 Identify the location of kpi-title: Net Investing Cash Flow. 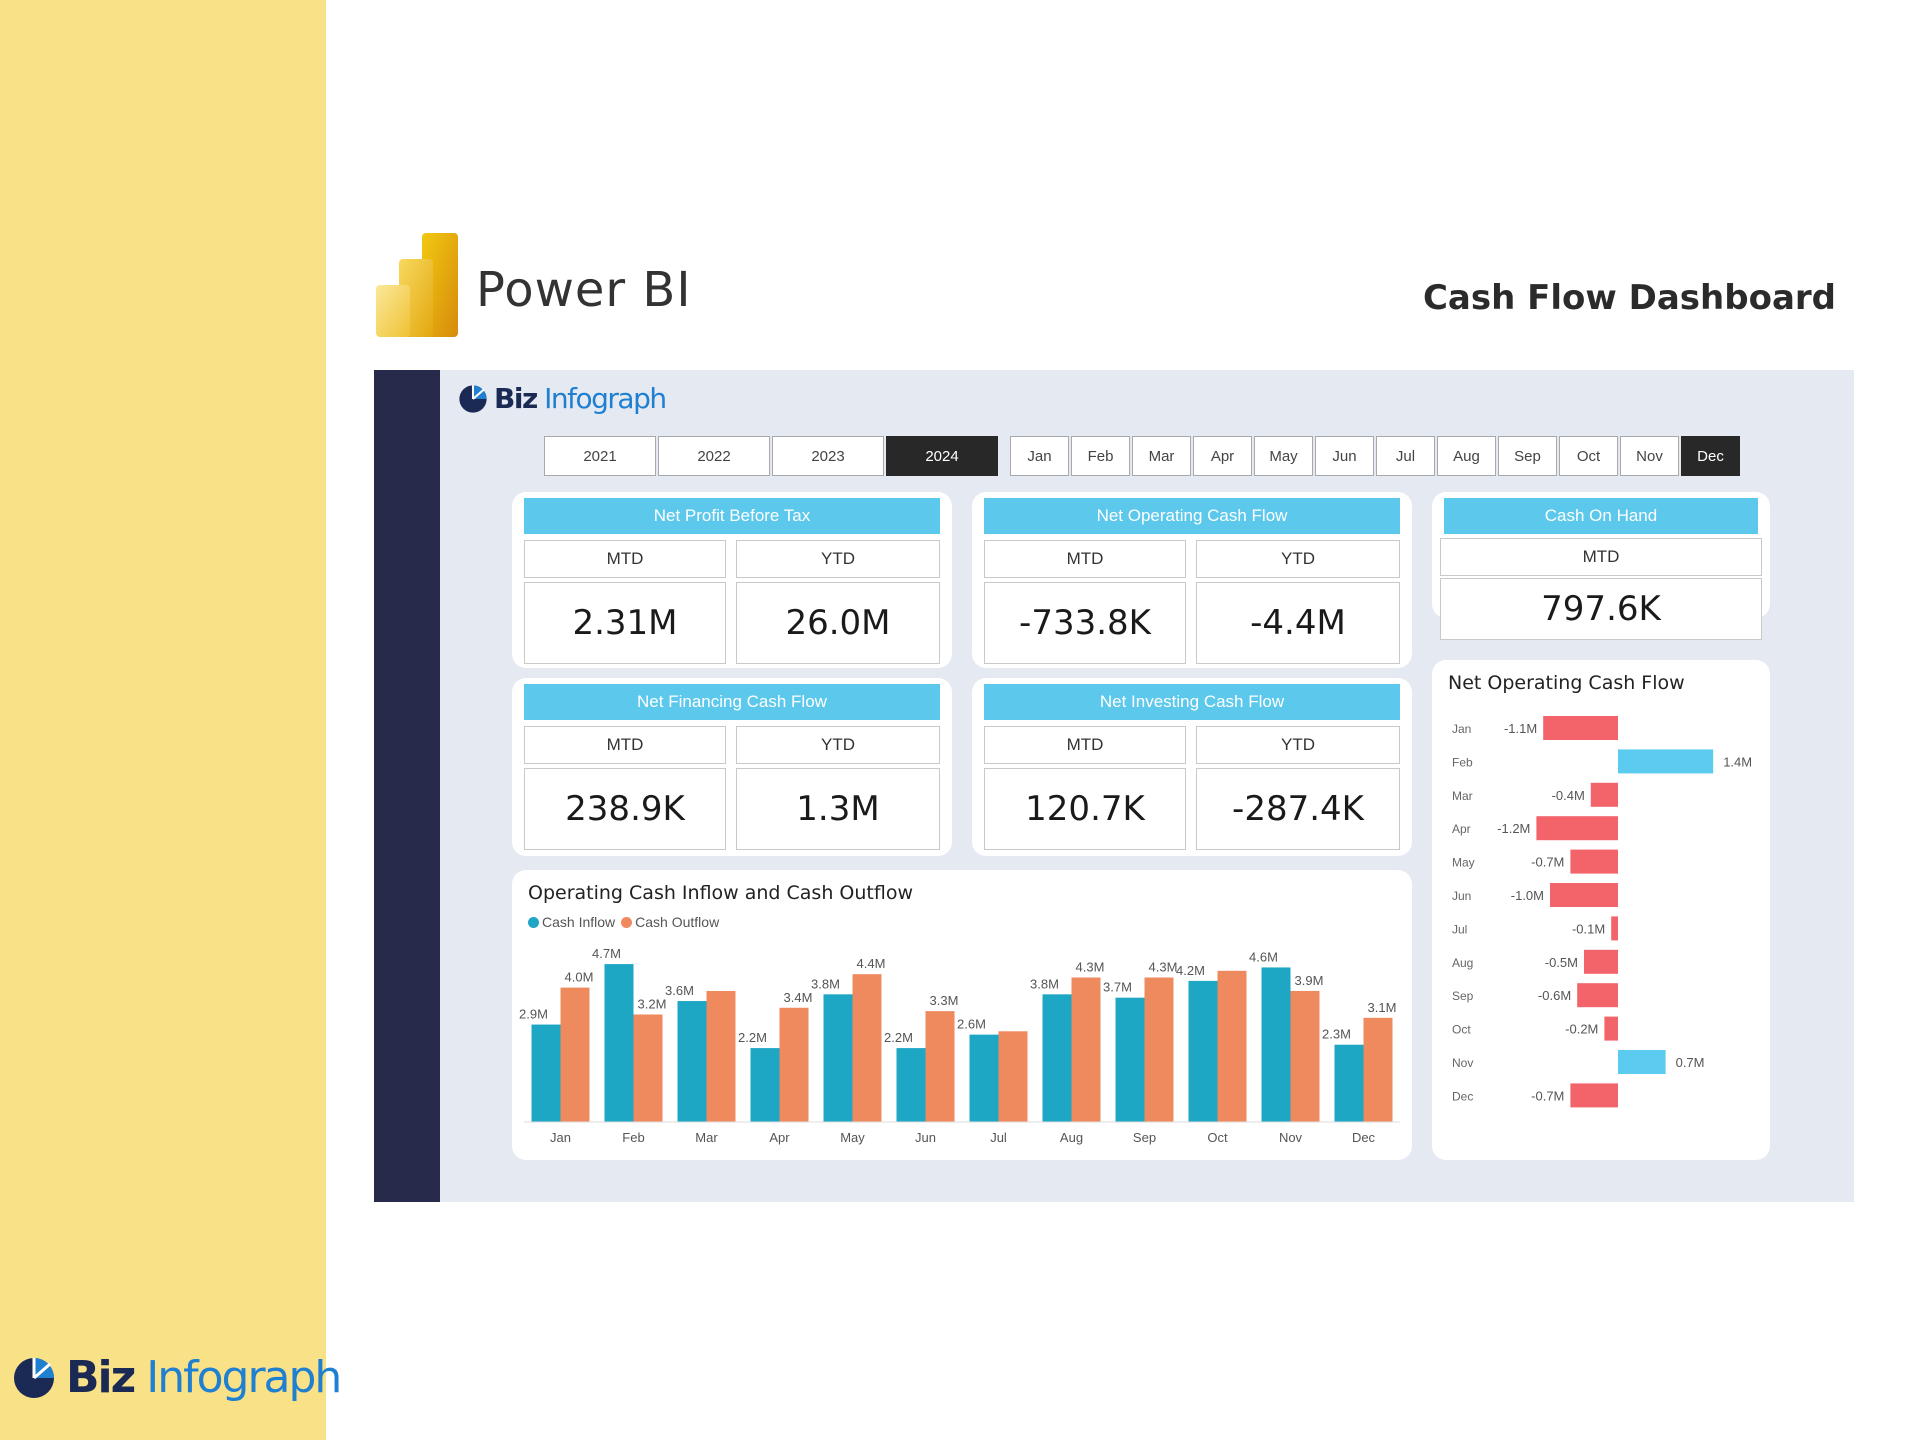
(1192, 702).